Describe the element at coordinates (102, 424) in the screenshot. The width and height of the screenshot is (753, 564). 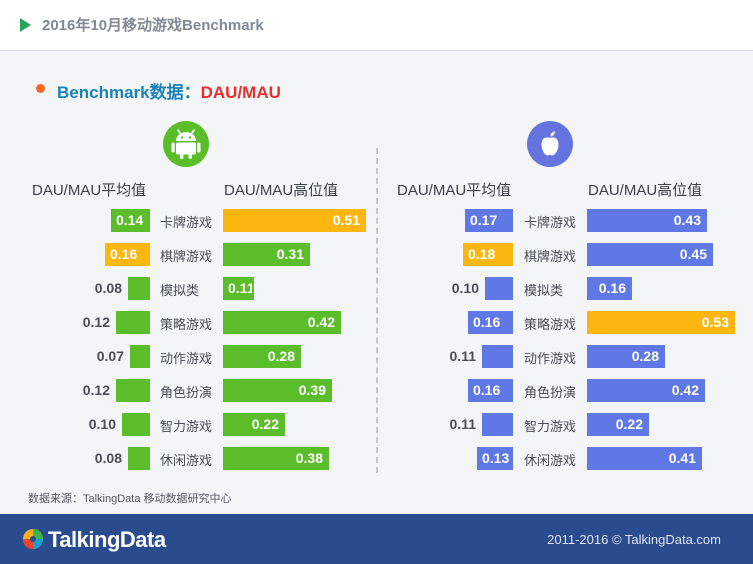
I see `android-avg-value-label: 0.10` at that location.